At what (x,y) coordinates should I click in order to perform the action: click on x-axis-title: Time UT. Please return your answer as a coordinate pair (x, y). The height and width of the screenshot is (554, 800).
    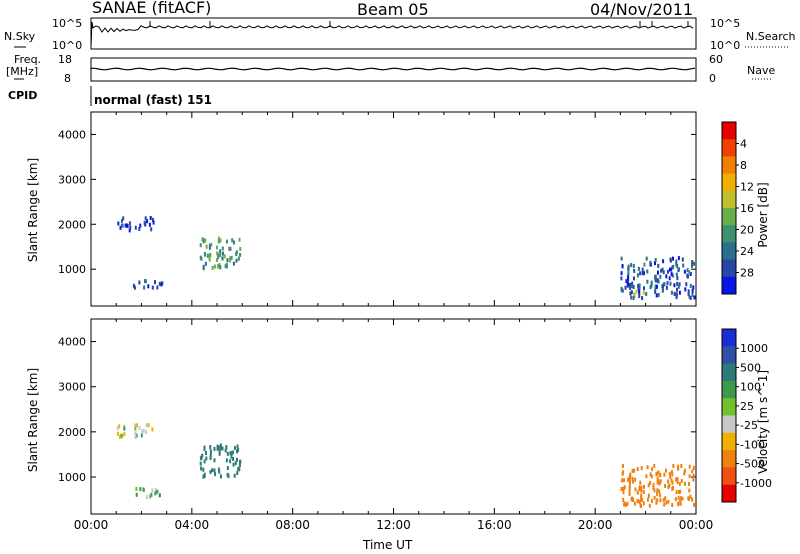
    Looking at the image, I should click on (388, 545).